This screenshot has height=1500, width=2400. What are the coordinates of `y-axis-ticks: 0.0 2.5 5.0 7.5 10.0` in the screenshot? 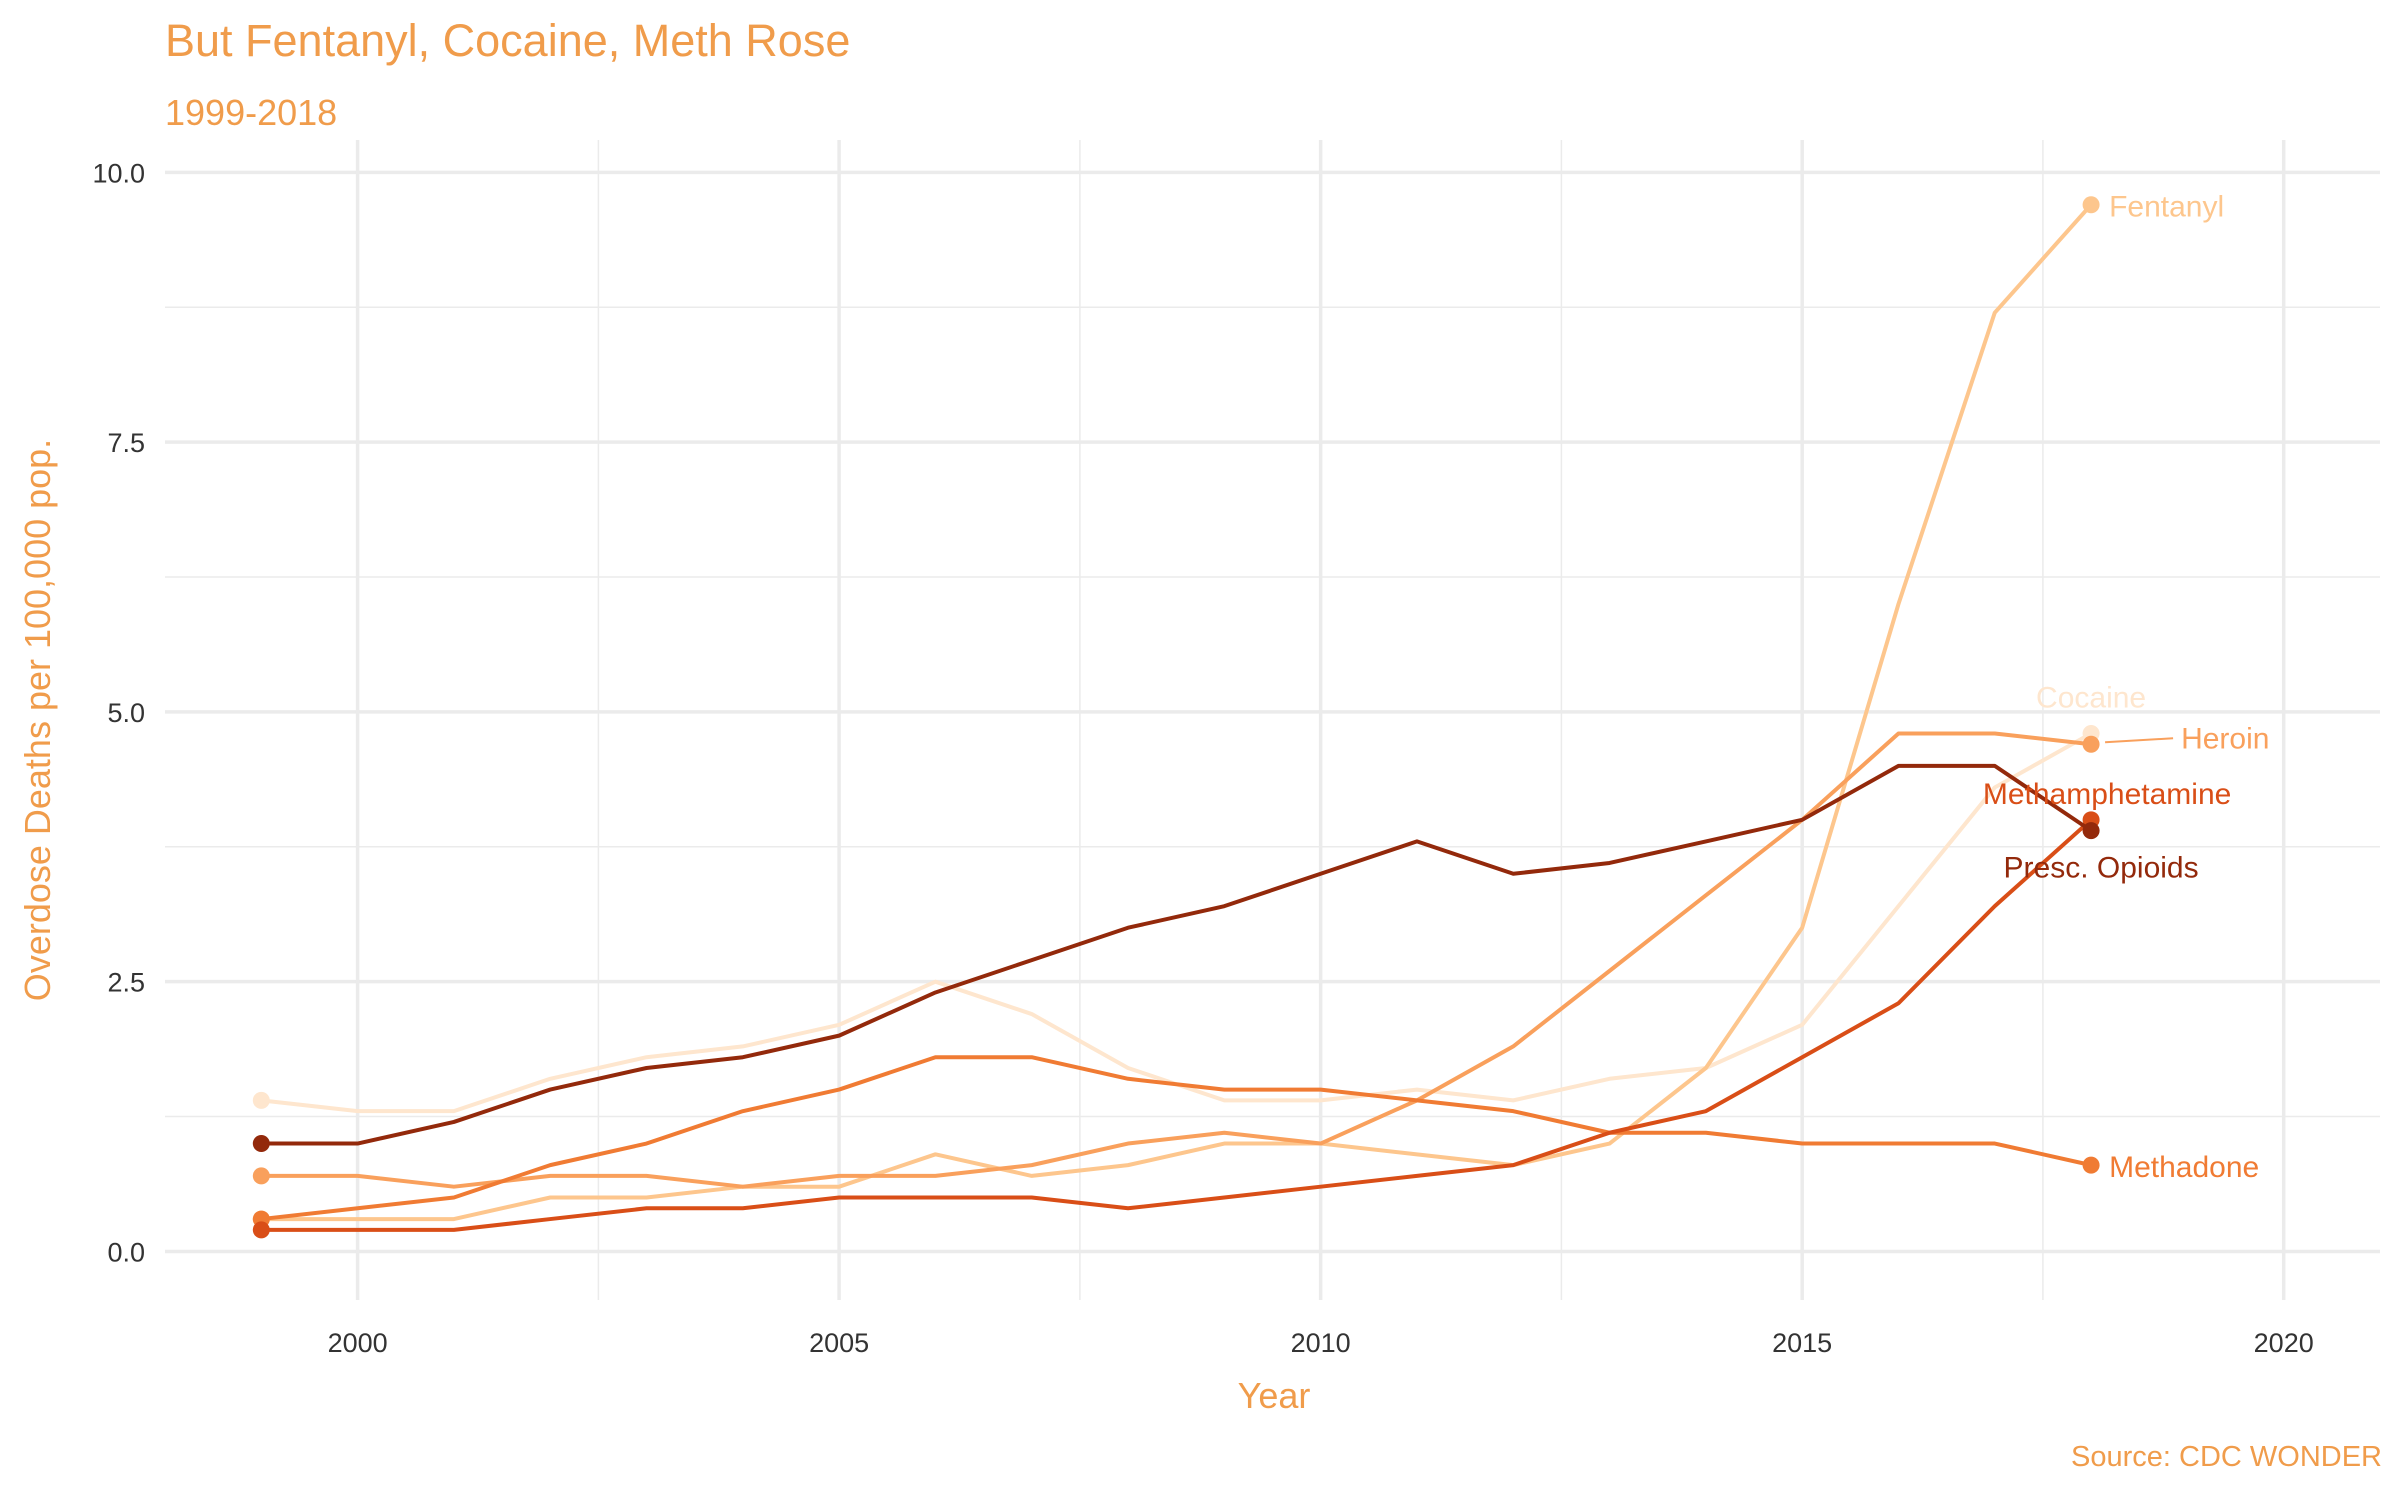 It's located at (118, 712).